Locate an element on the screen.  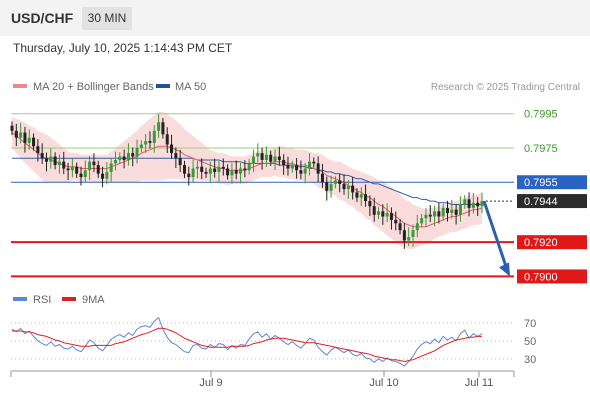
research-credit: Research © 2025 Trading Central is located at coordinates (505, 87).